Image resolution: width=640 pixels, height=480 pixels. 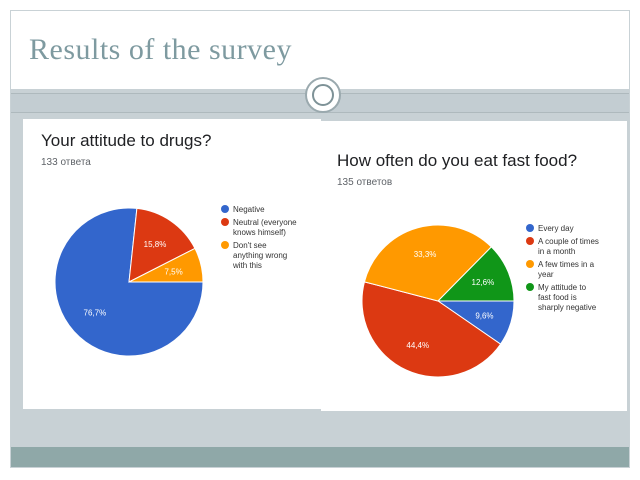 What do you see at coordinates (126, 140) in the screenshot?
I see `chart-title: Your attitude to drugs?` at bounding box center [126, 140].